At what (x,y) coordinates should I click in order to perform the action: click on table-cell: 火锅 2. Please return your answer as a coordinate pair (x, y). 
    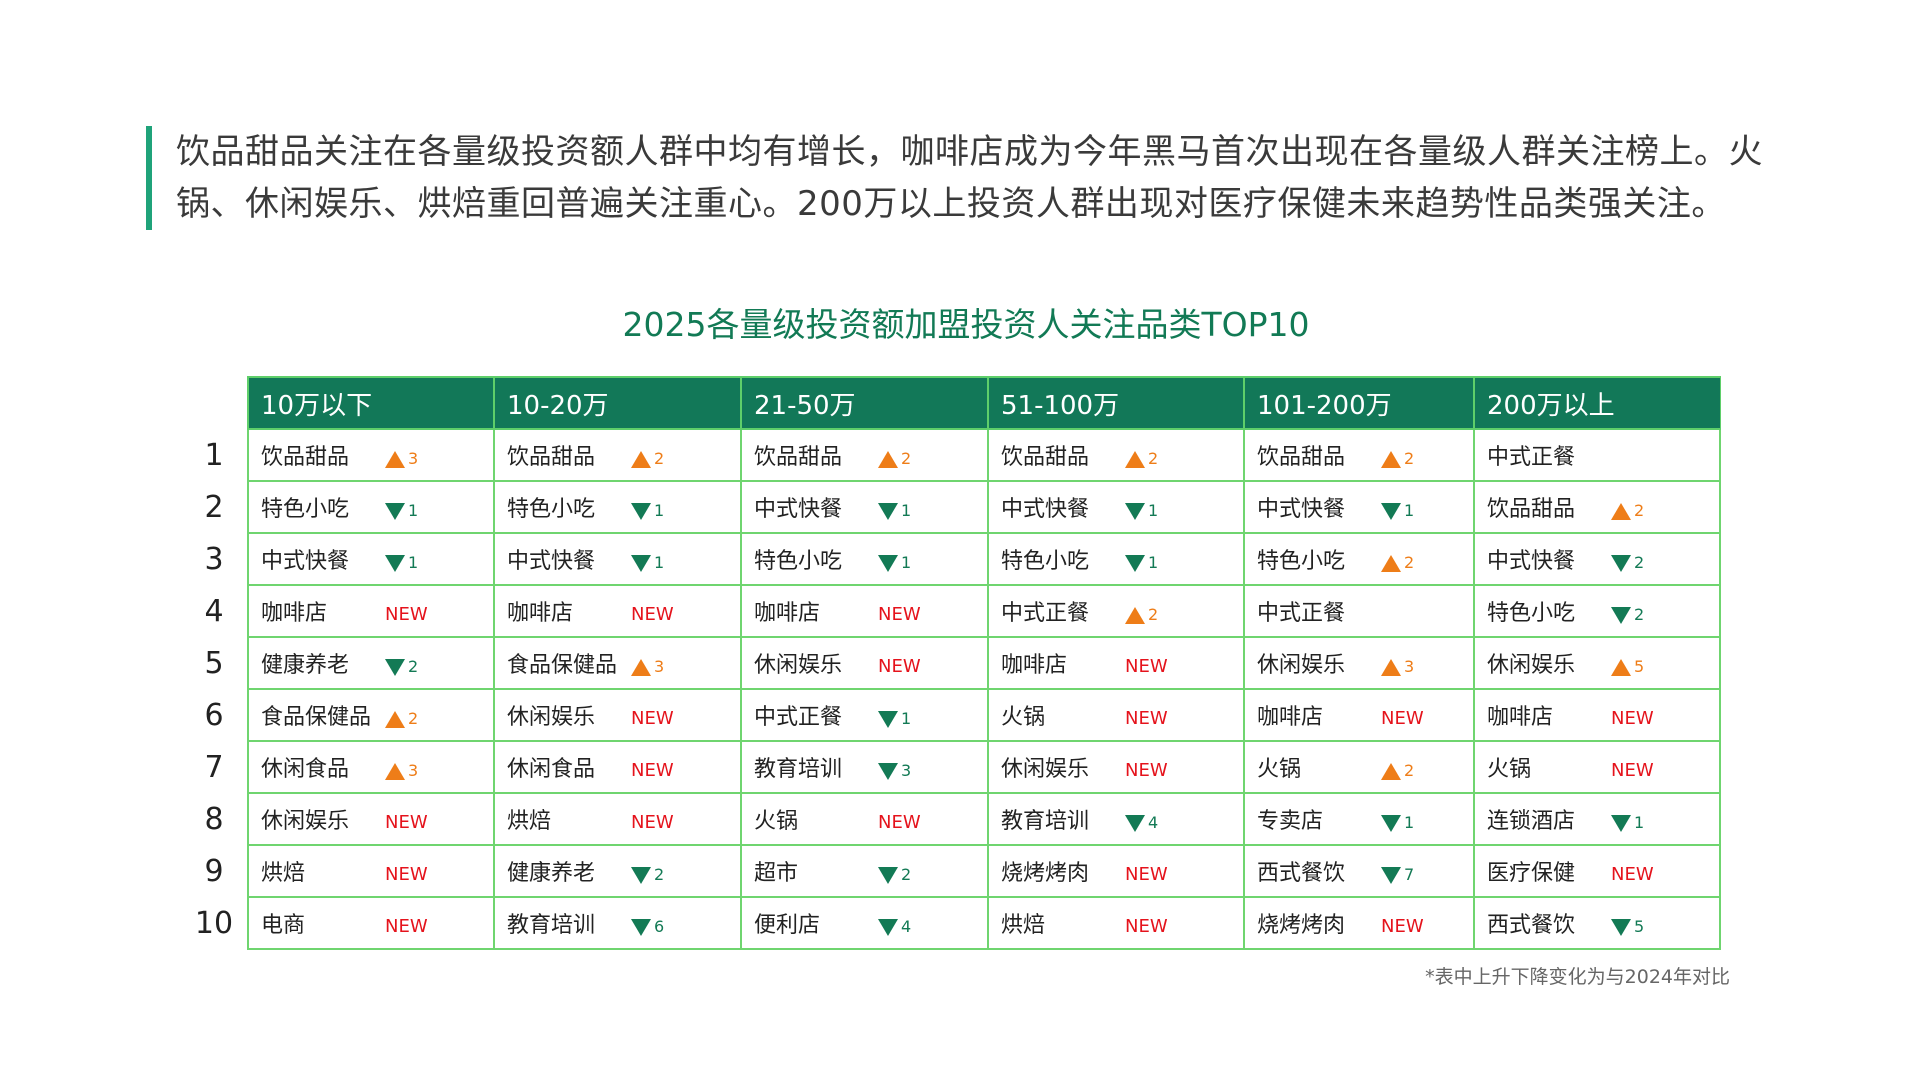
    Looking at the image, I should click on (1359, 767).